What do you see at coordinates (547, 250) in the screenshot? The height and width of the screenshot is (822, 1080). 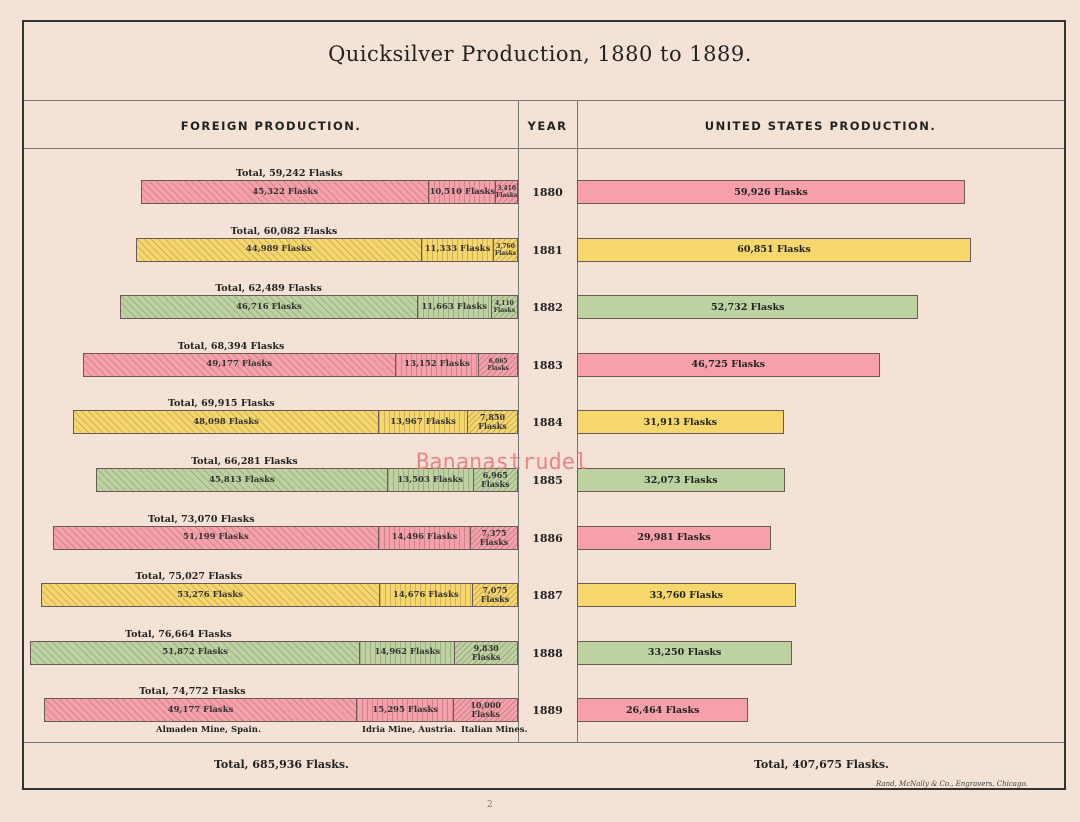 I see `year-label: 1881` at bounding box center [547, 250].